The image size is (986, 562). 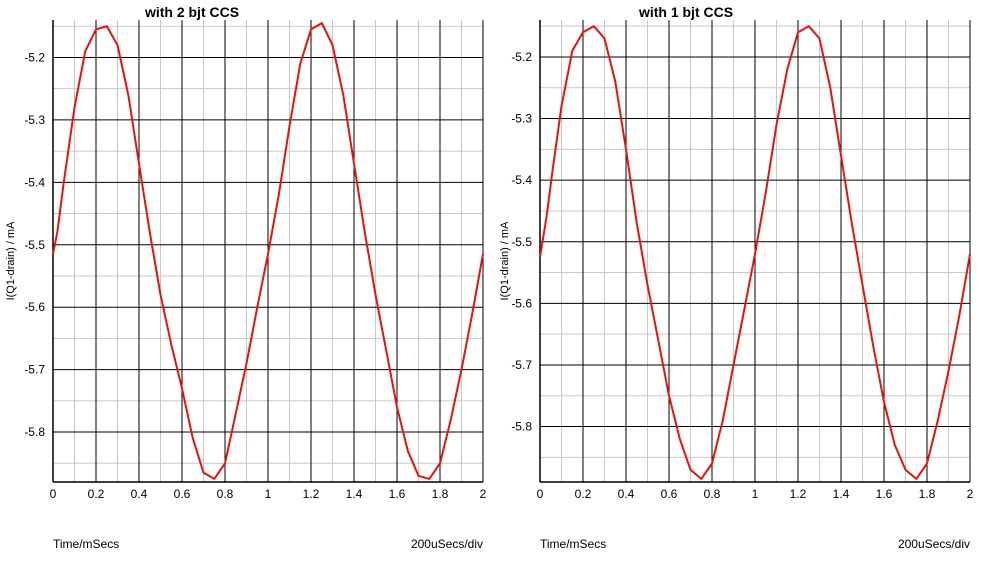 I want to click on chart-title: with 1 bjt CCS, so click(x=685, y=12).